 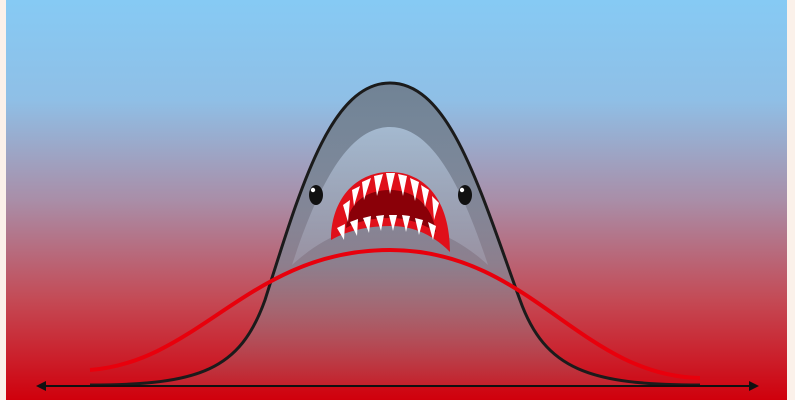 What do you see at coordinates (390, 195) in the screenshot?
I see `shark-eyes` at bounding box center [390, 195].